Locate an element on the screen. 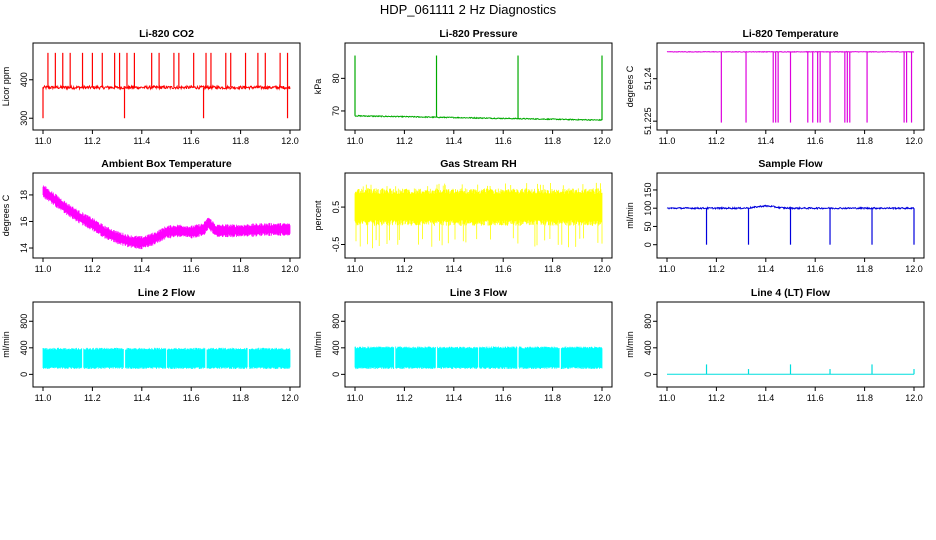 This screenshot has width=936, height=540. y-tick-label: 0.5 is located at coordinates (336, 207).